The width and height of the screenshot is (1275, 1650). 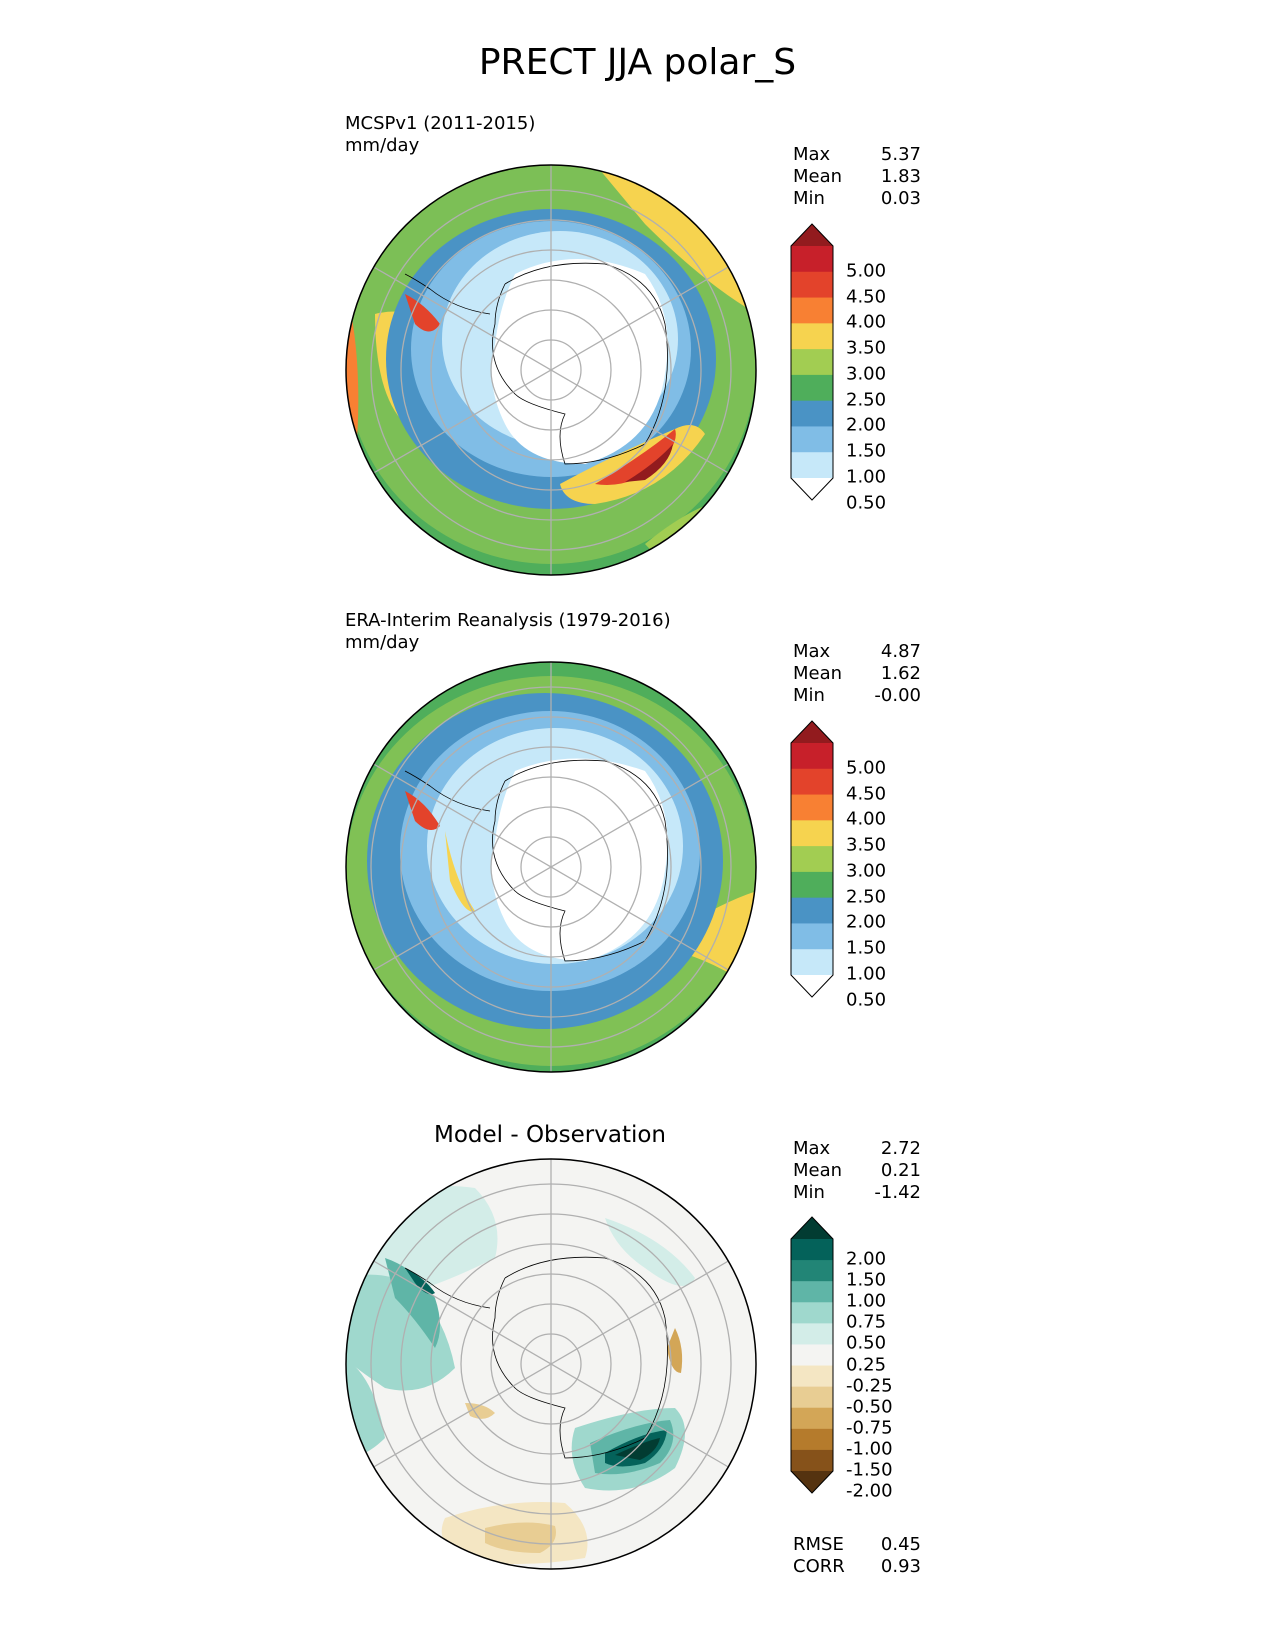 What do you see at coordinates (866, 451) in the screenshot?
I see `colorbar-tick-label: 1.50` at bounding box center [866, 451].